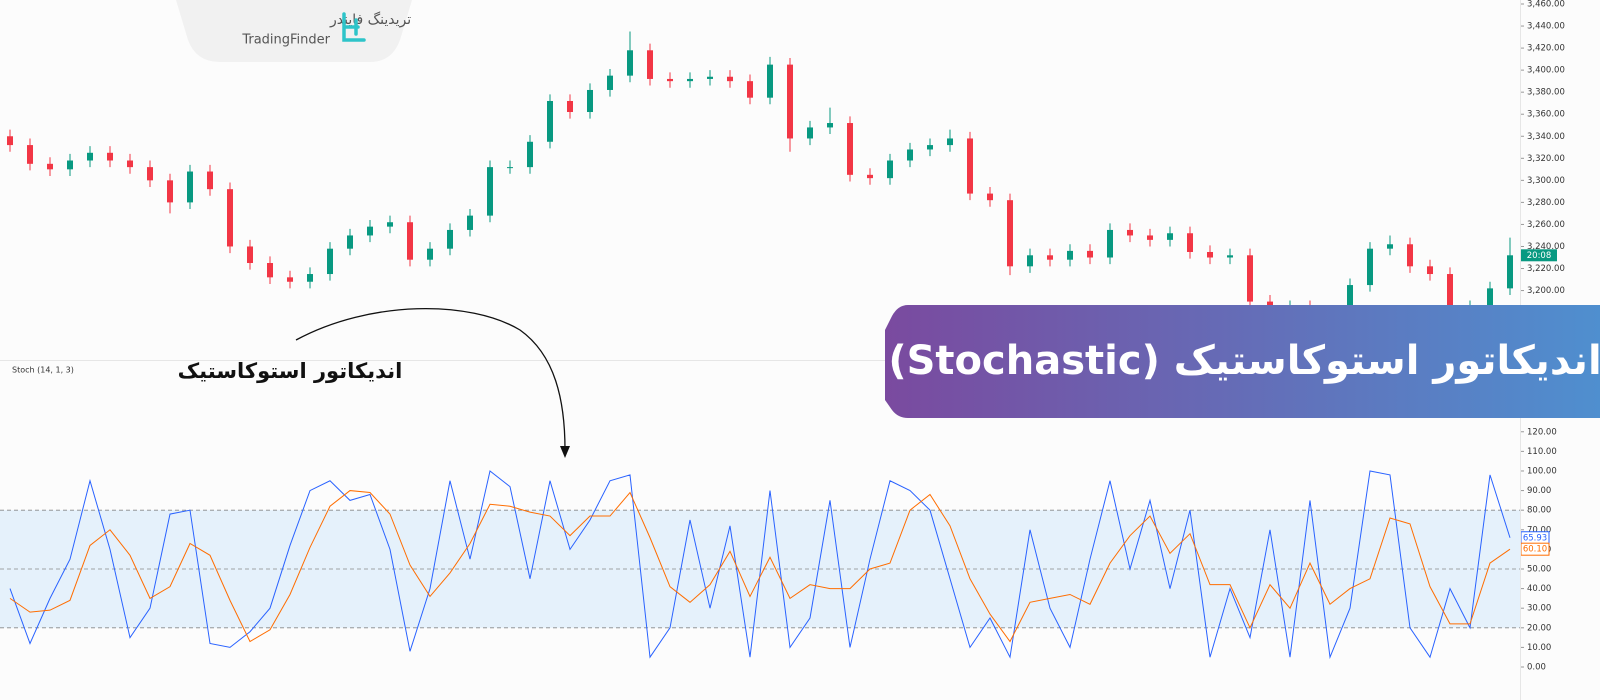 The width and height of the screenshot is (1600, 700). What do you see at coordinates (1546, 5) in the screenshot?
I see `y-tick-label: 3,460.00` at bounding box center [1546, 5].